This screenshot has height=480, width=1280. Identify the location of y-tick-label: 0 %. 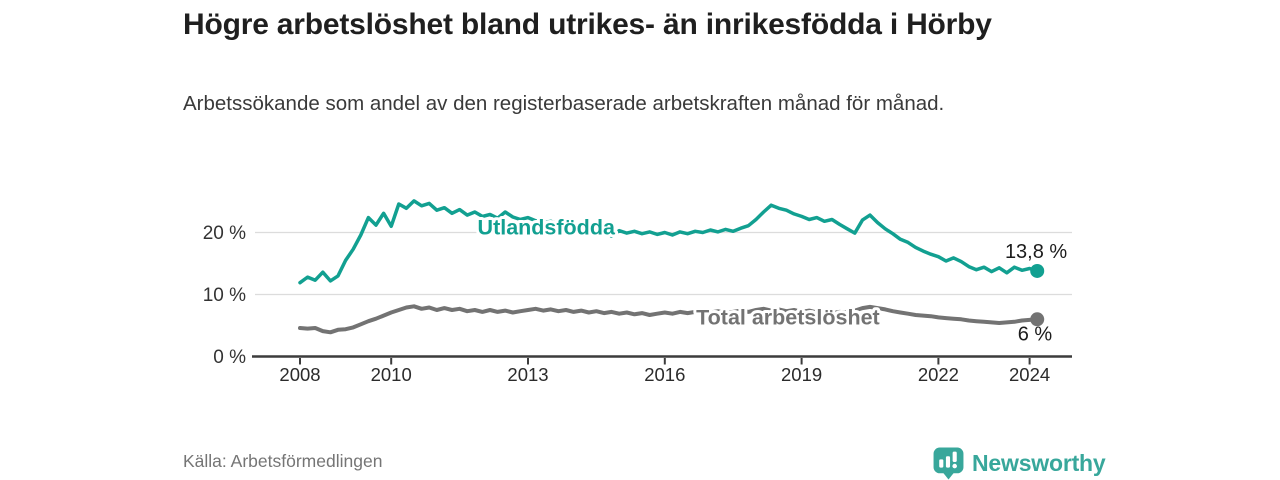
(229, 357).